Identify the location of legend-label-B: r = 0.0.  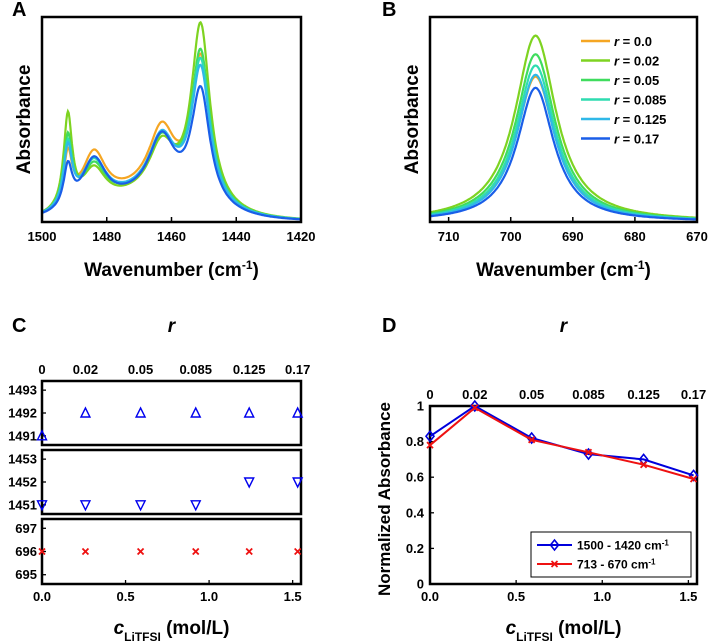
(633, 41).